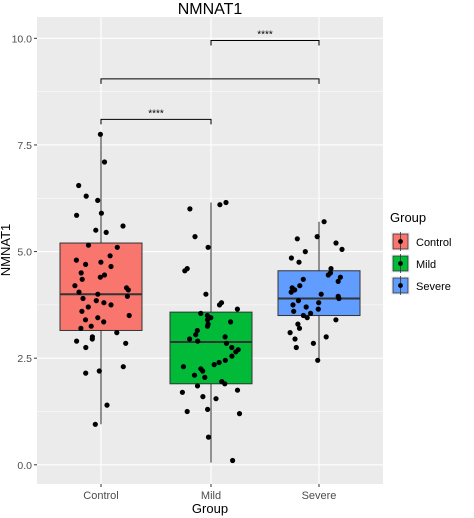 This screenshot has width=474, height=518. I want to click on y-tick-label: 7.5, so click(24, 146).